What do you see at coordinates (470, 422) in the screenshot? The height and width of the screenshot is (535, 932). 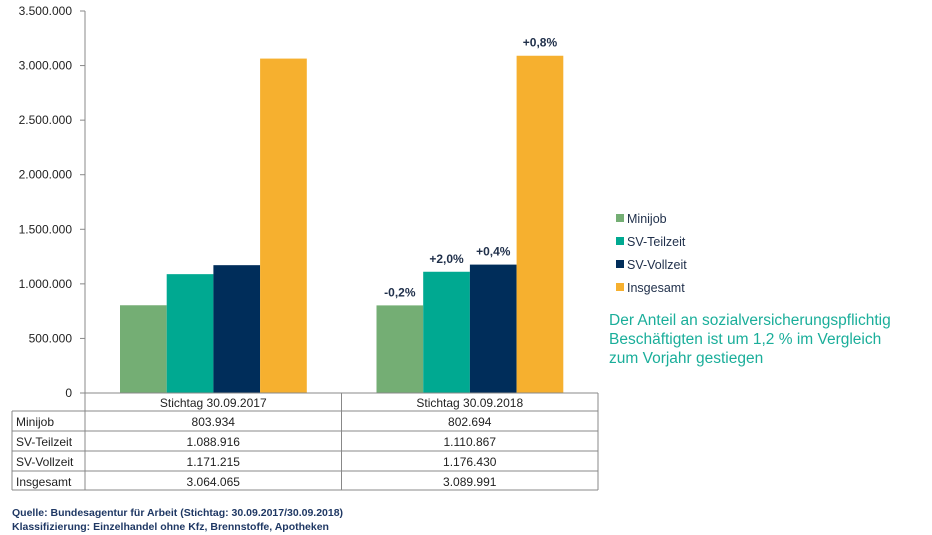 I see `table-cell: 802.694` at bounding box center [470, 422].